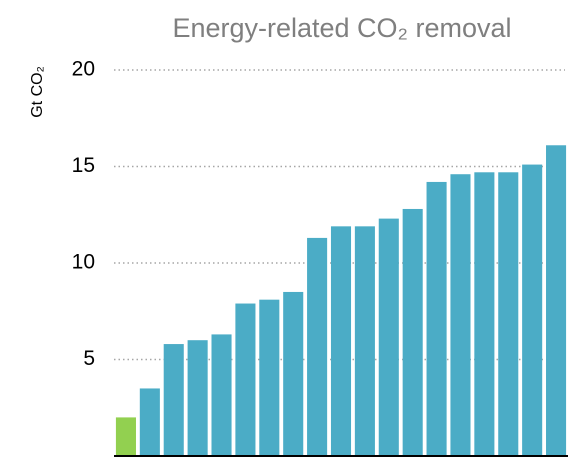  What do you see at coordinates (83, 69) in the screenshot?
I see `y-tick-label: 20` at bounding box center [83, 69].